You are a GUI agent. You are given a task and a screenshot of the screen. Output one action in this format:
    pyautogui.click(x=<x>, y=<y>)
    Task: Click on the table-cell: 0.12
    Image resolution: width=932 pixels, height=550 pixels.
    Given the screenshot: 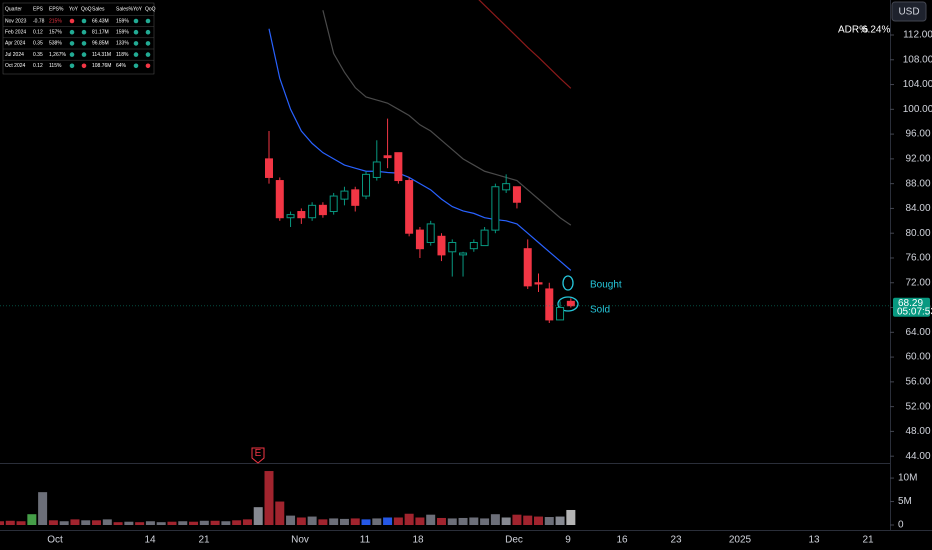 What is the action you would take?
    pyautogui.click(x=38, y=66)
    